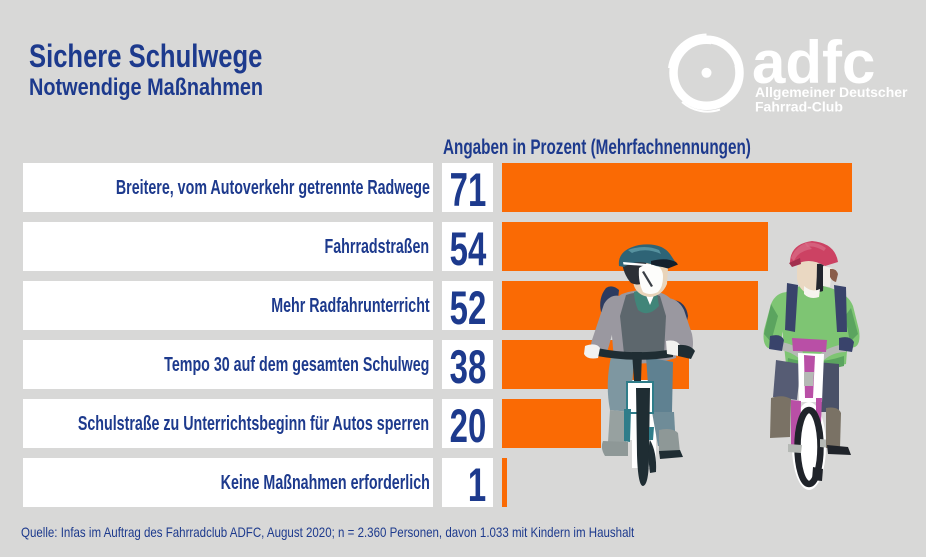 This screenshot has width=926, height=557. Describe the element at coordinates (831, 92) in the screenshot. I see `svg-text: Allgemeiner Deutscher` at that location.